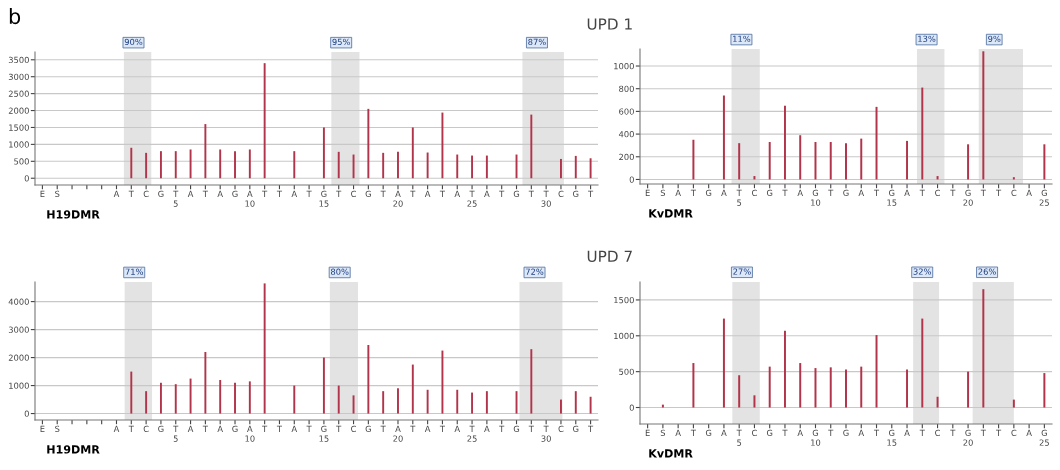  What do you see at coordinates (927, 38) in the screenshot?
I see `band-label: 13%` at bounding box center [927, 38].